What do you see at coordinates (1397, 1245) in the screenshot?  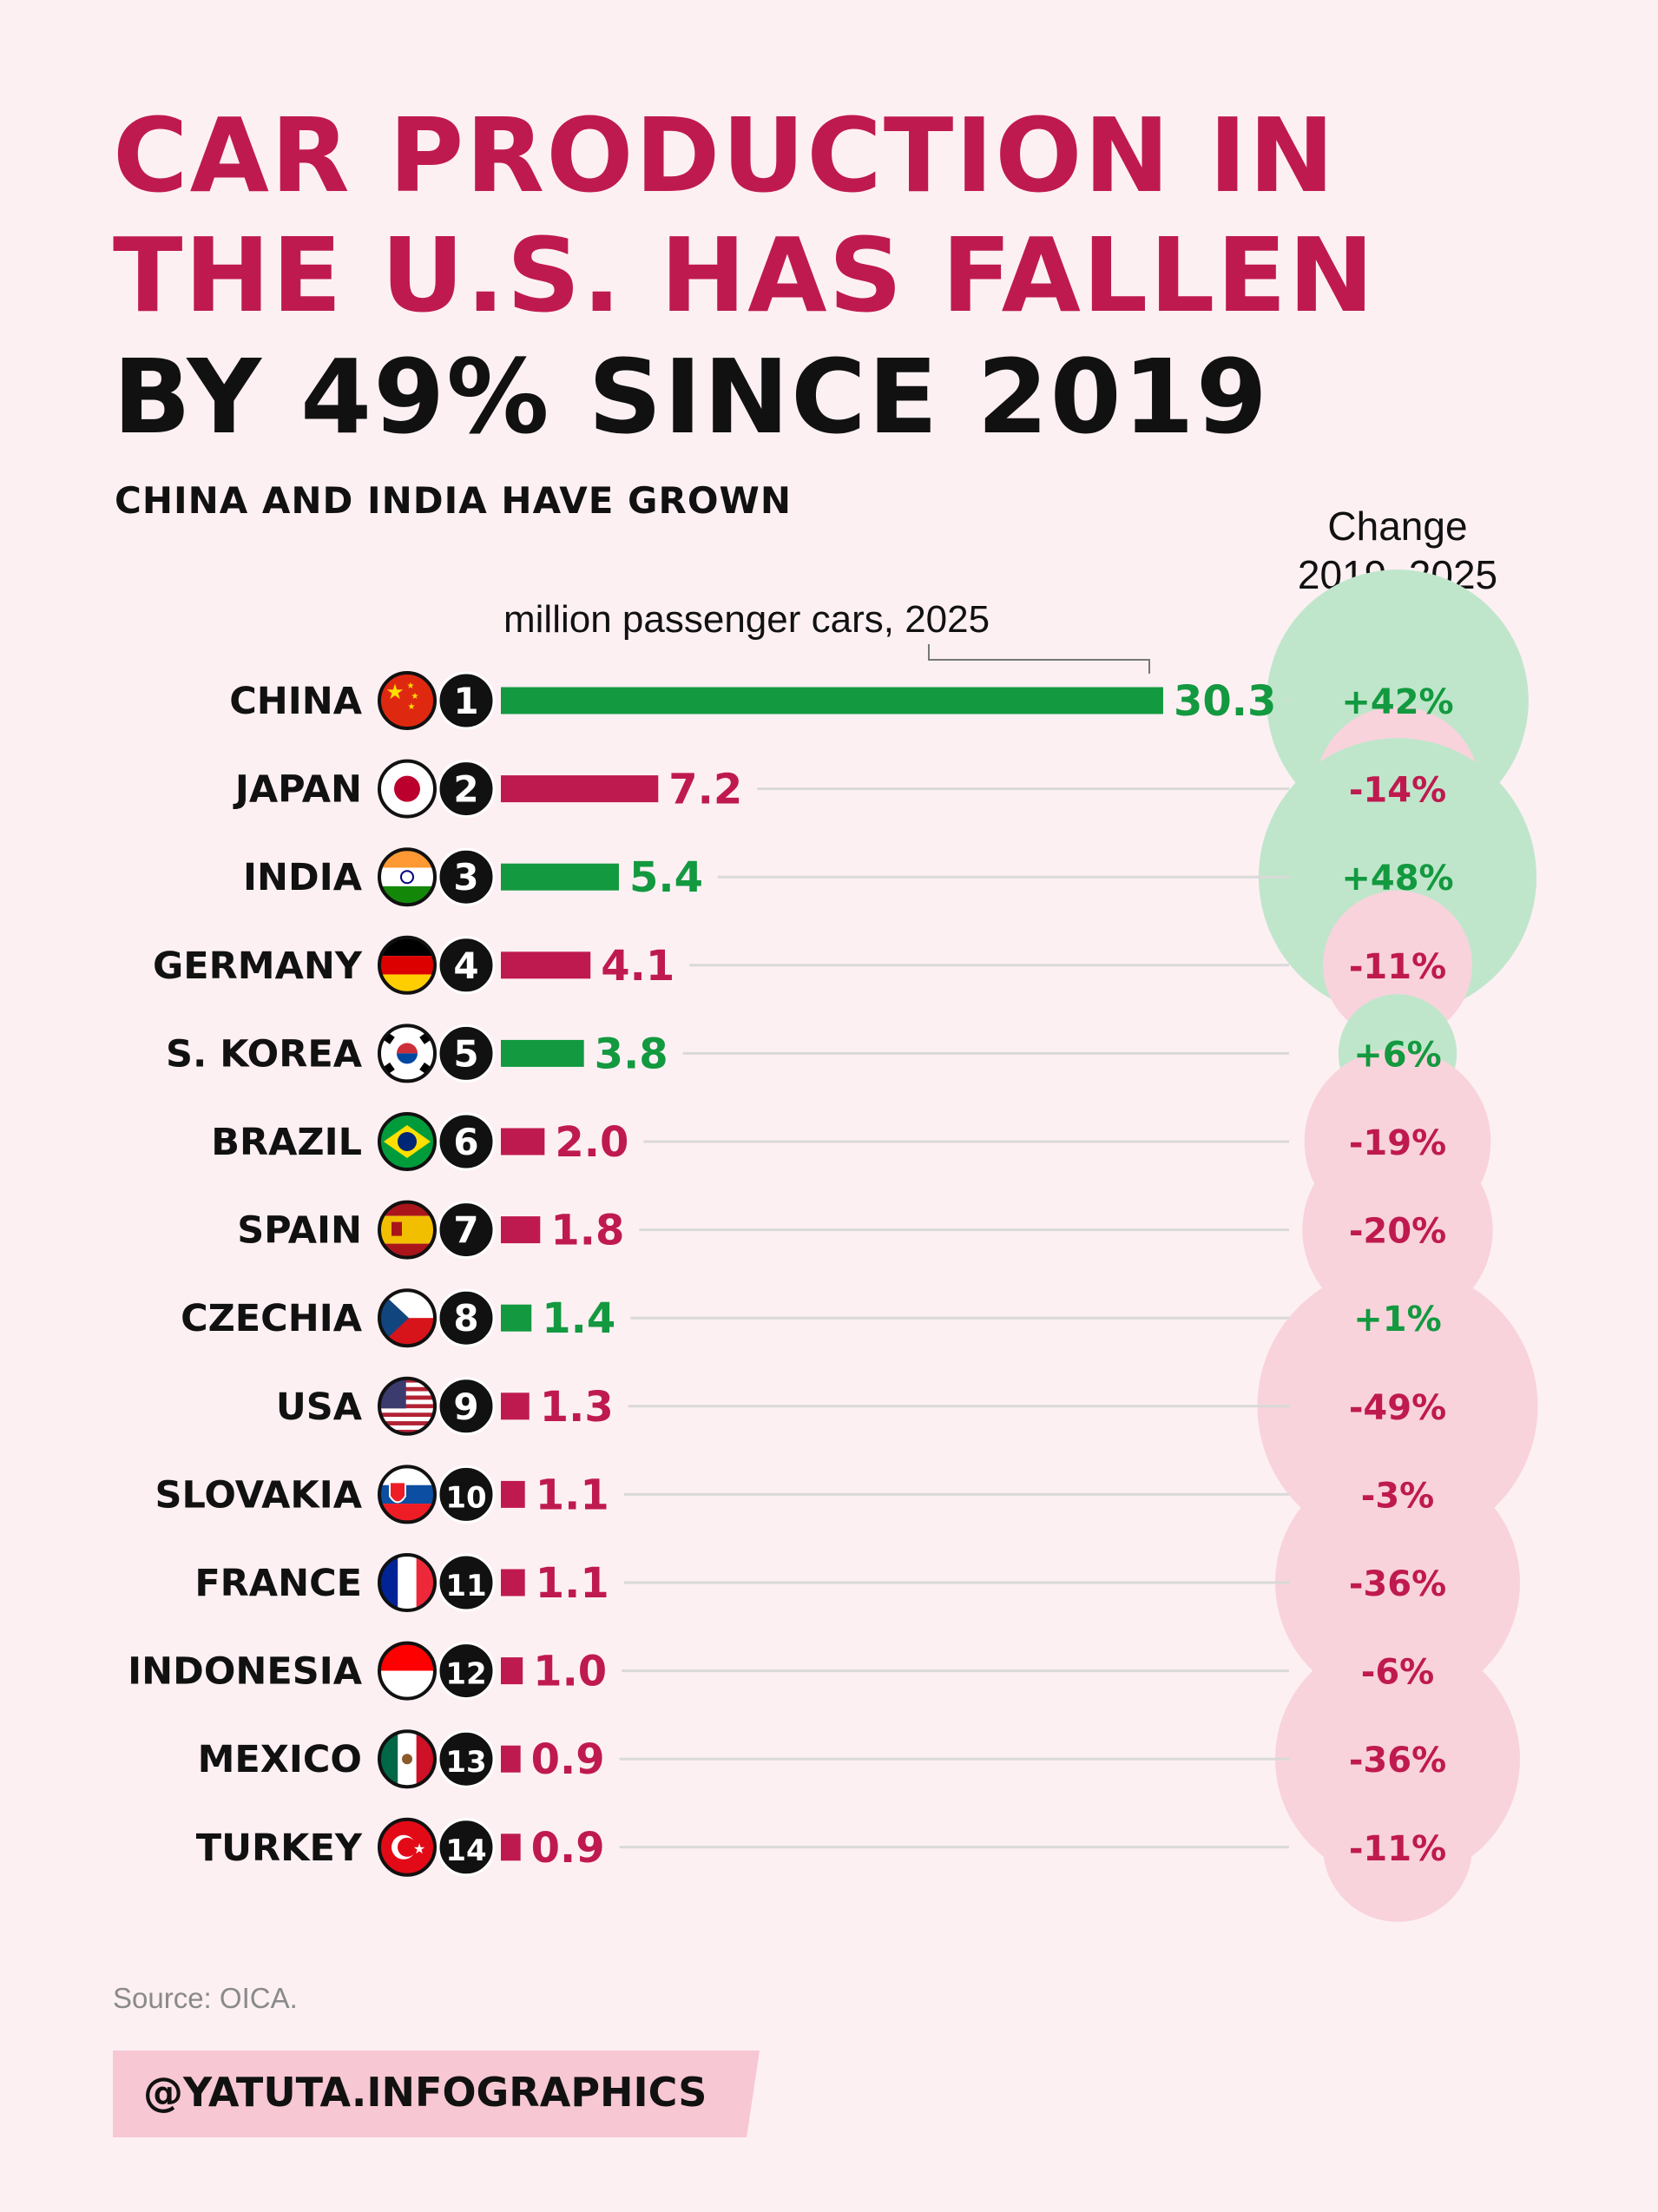 I see `change-bubbles` at bounding box center [1397, 1245].